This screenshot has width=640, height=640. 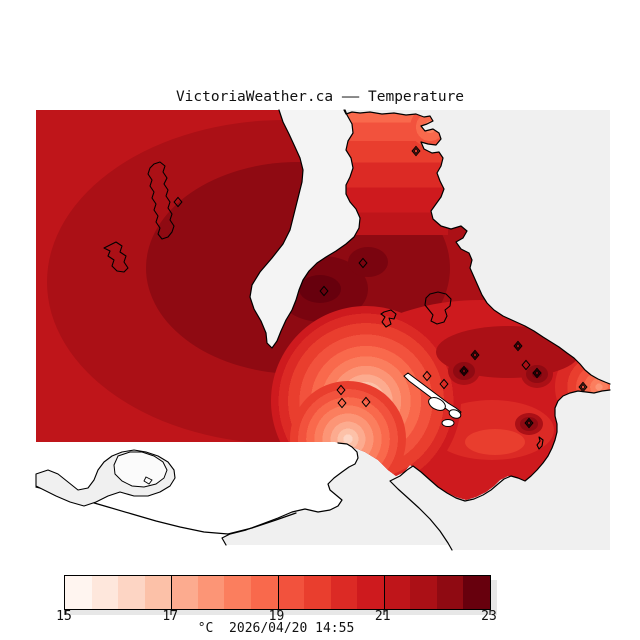 I want to click on victoria-bright-core, so click(x=495, y=442).